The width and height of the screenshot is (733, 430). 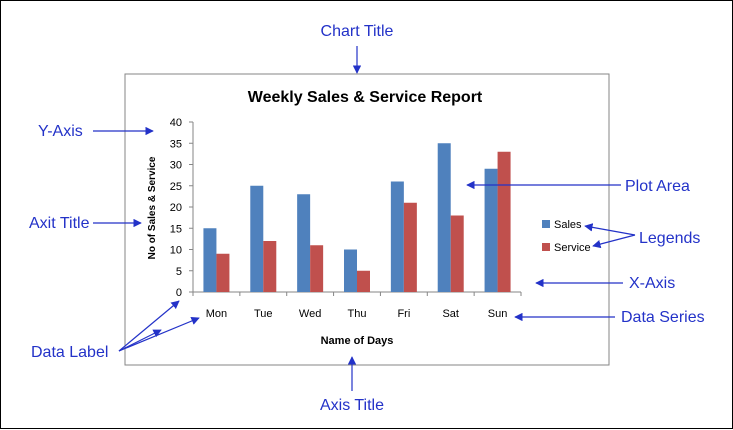 What do you see at coordinates (179, 272) in the screenshot?
I see `y-tick-label: 5` at bounding box center [179, 272].